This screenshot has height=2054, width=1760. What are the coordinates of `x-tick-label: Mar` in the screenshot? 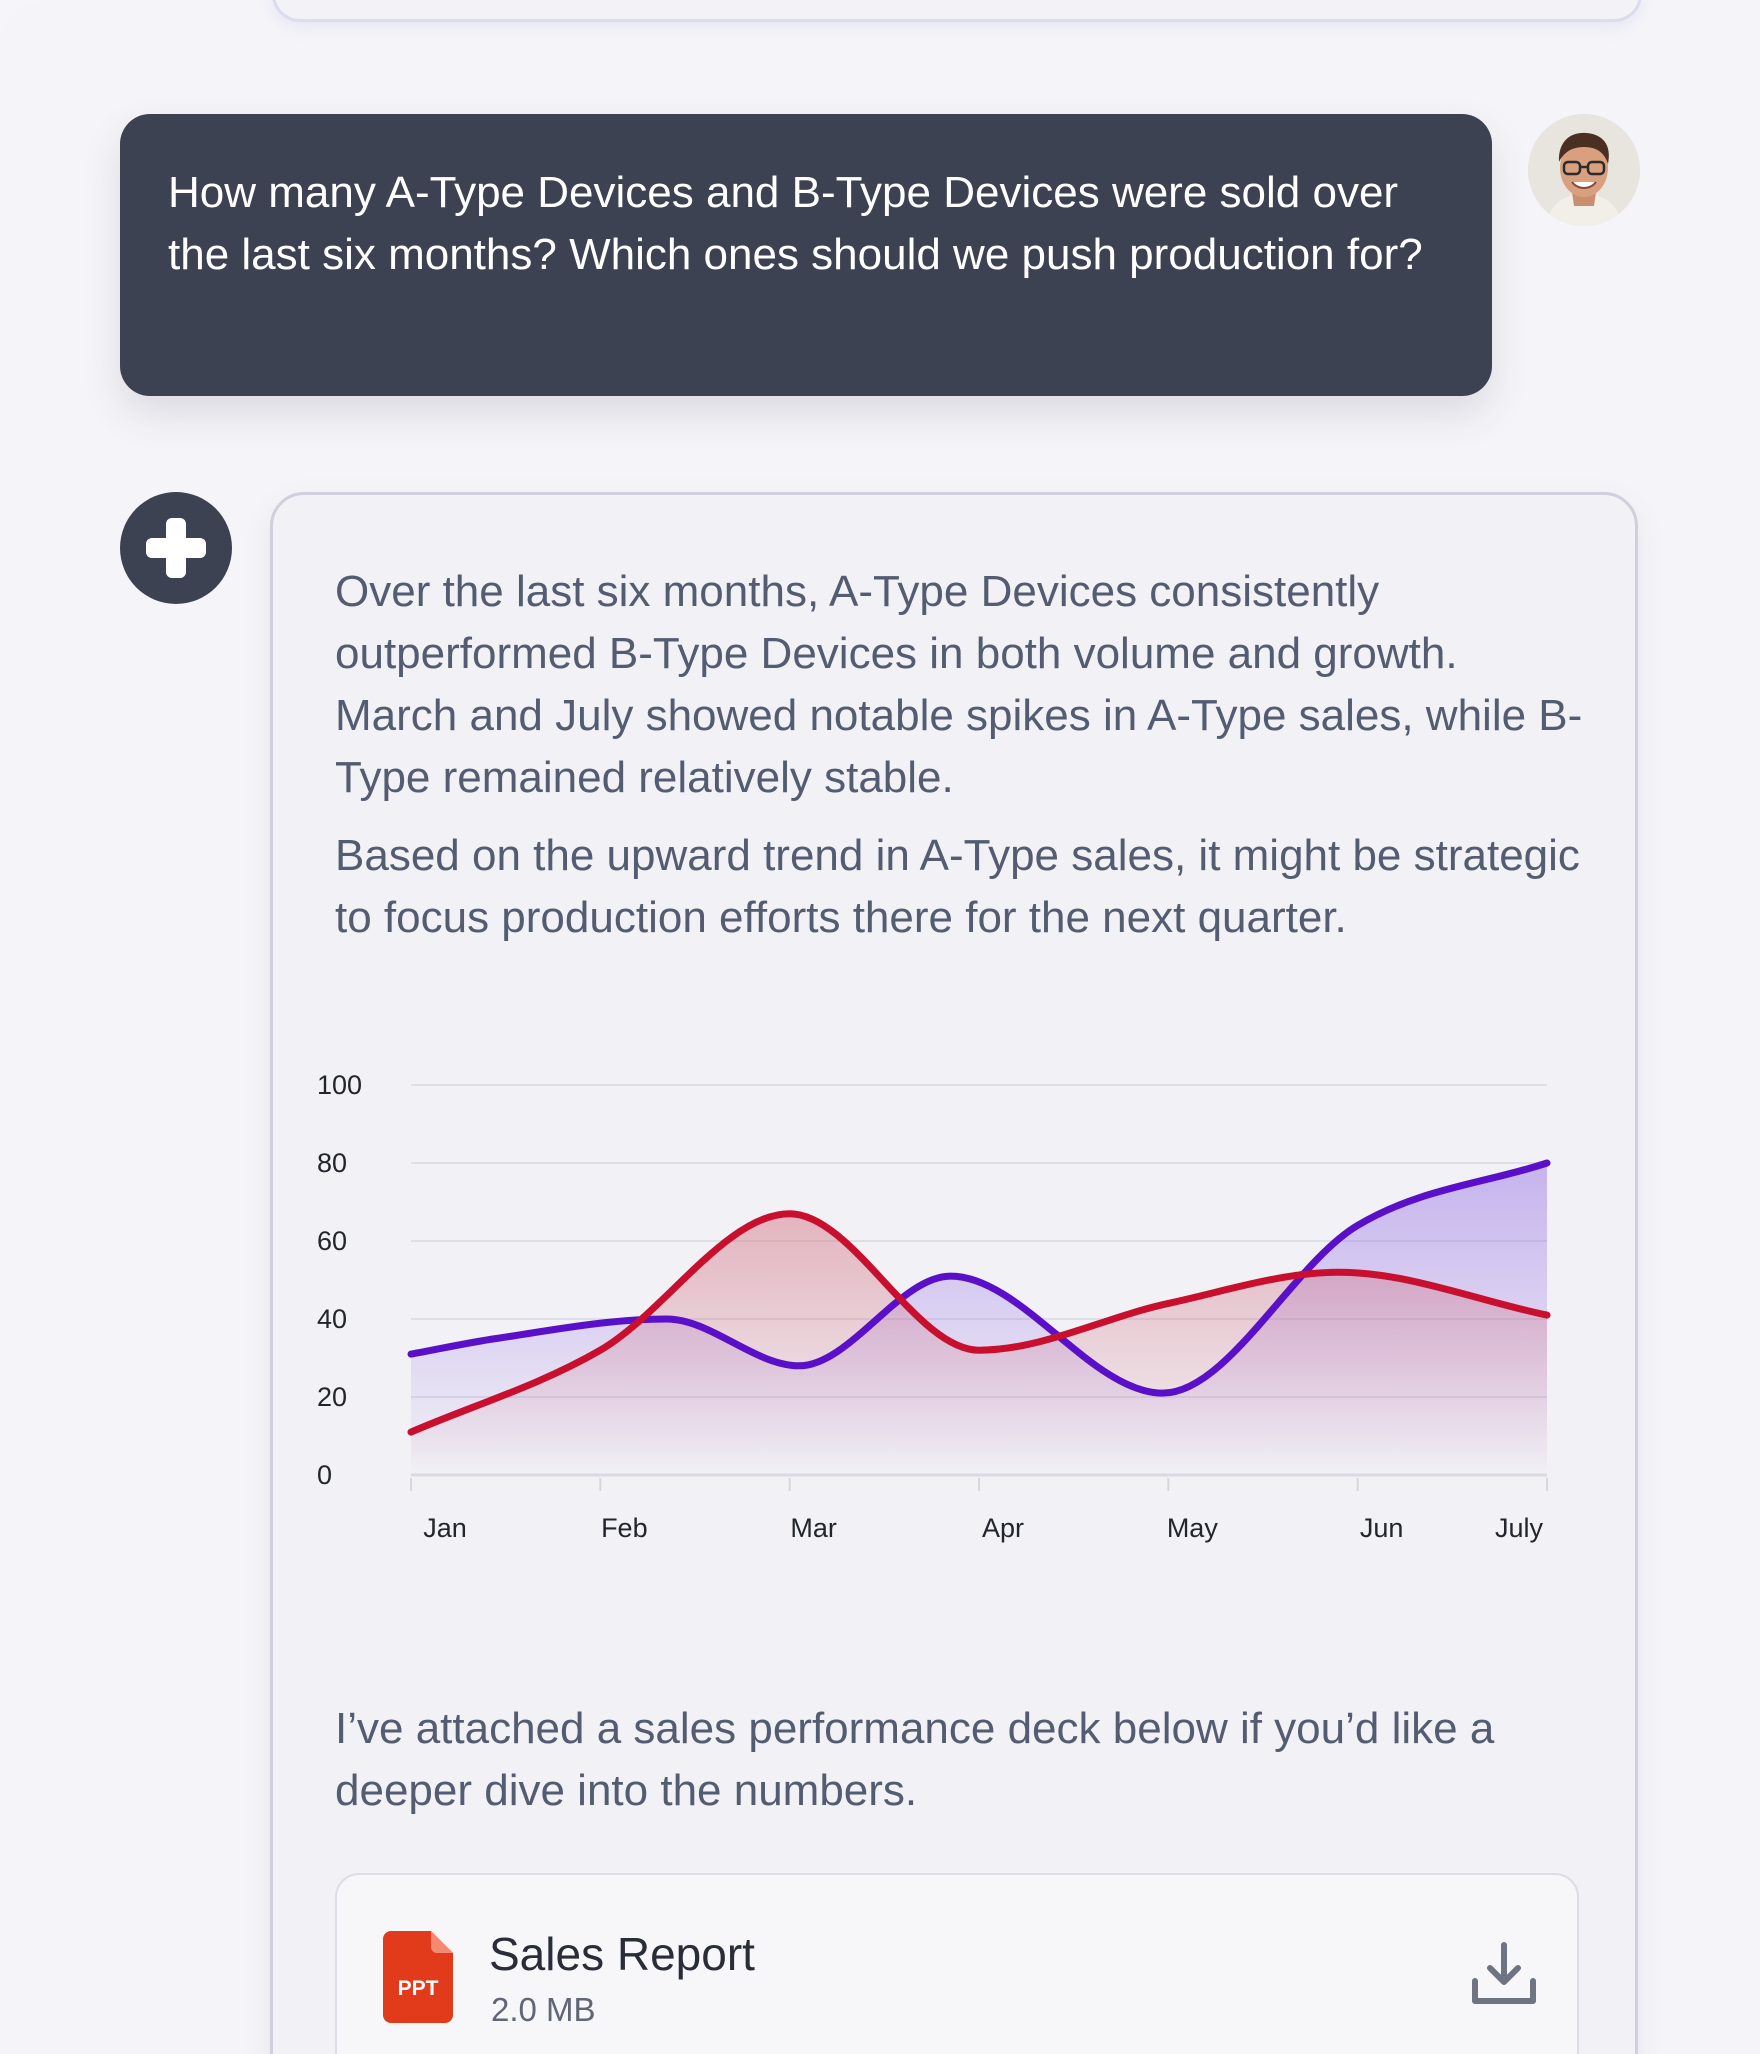 It's located at (813, 1528).